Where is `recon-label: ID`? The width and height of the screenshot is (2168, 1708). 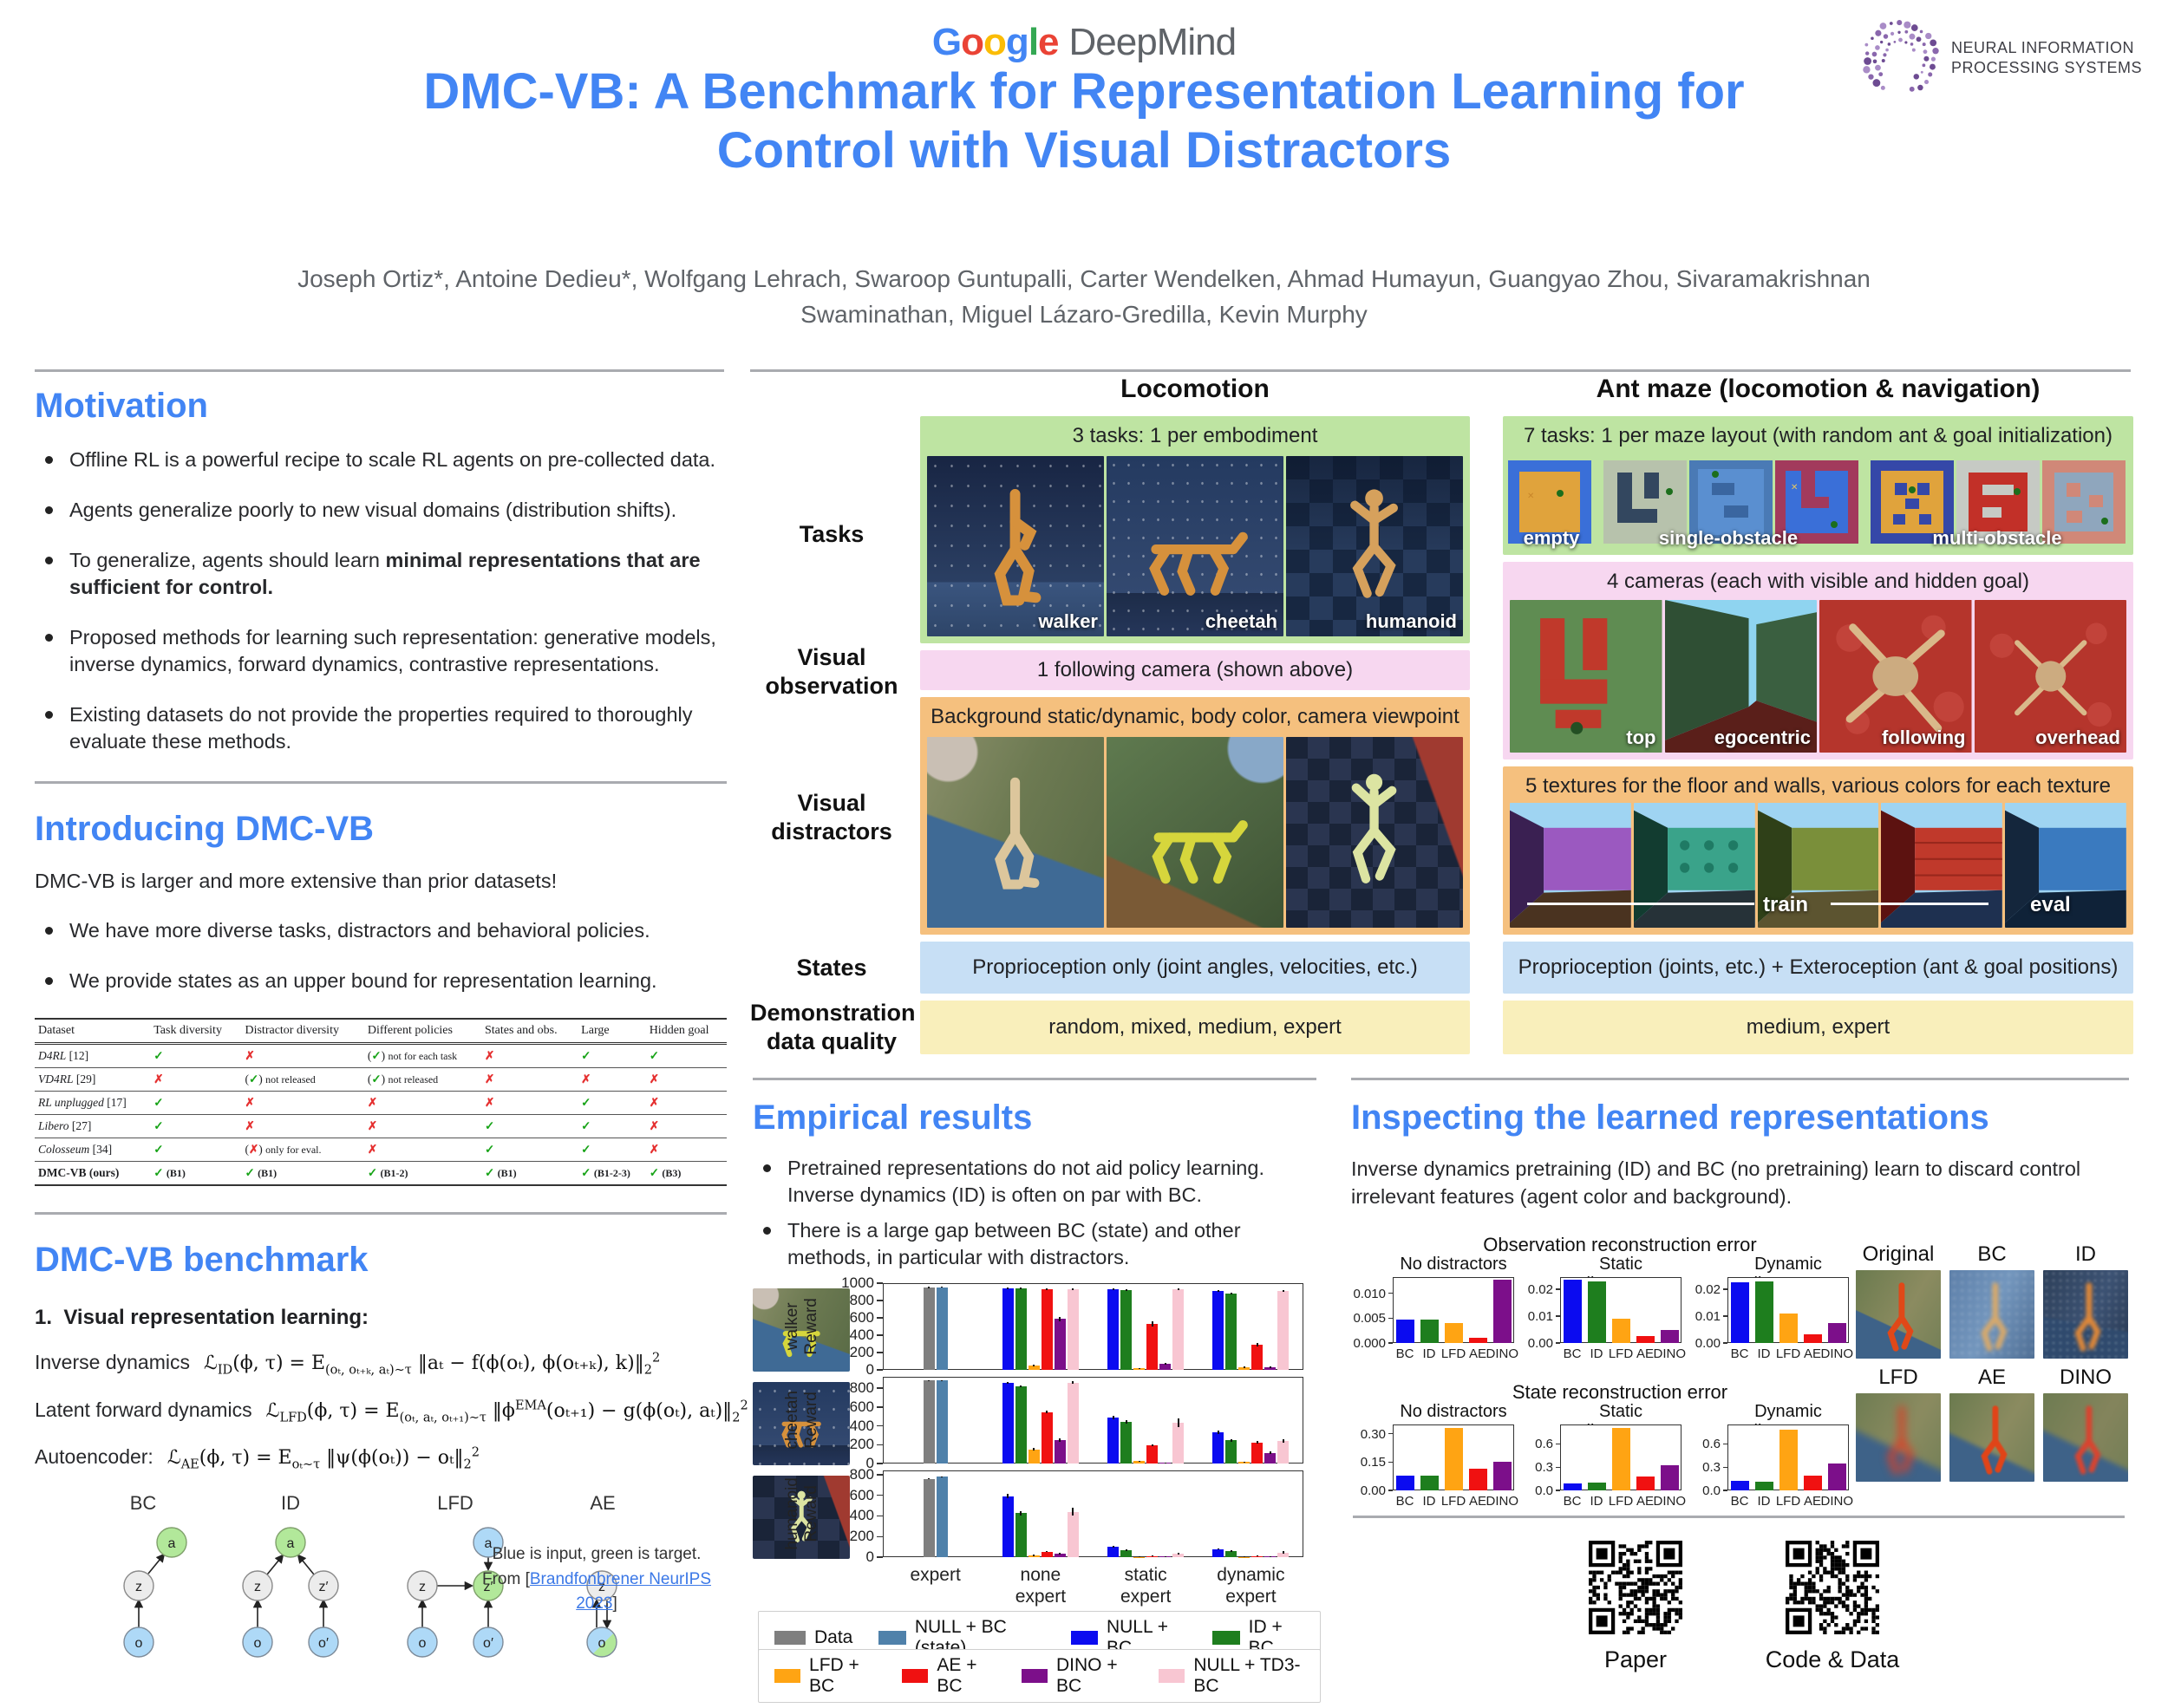 recon-label: ID is located at coordinates (2085, 1254).